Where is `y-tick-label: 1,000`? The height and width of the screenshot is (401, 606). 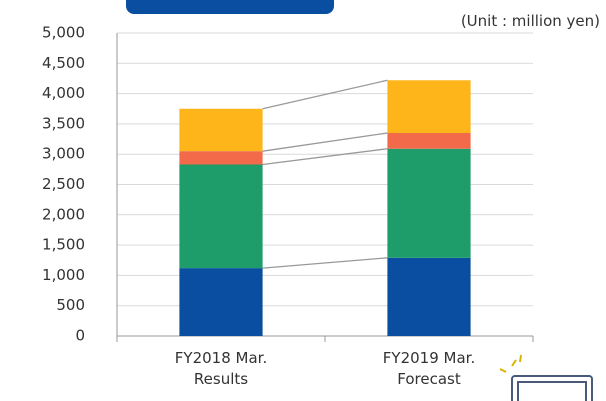
y-tick-label: 1,000 is located at coordinates (63, 275).